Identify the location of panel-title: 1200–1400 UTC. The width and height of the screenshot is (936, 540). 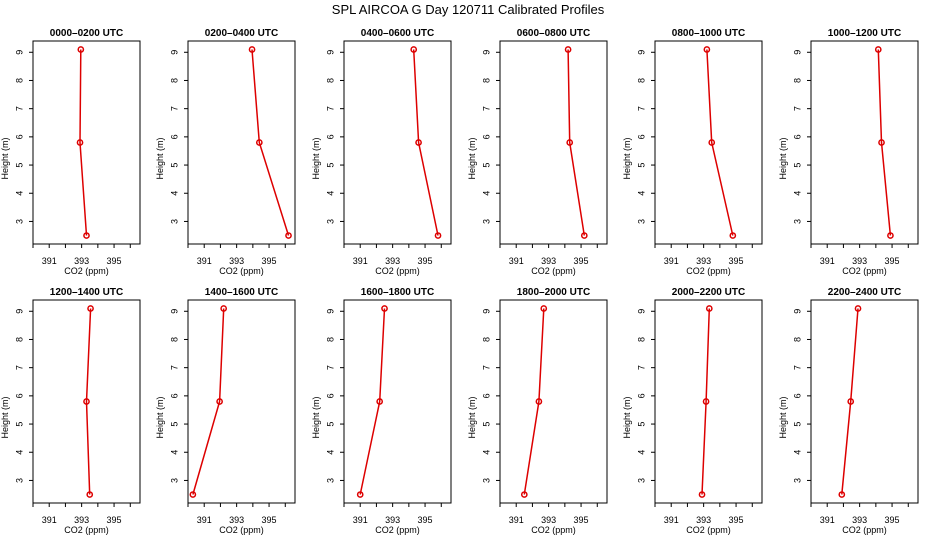
(86, 292).